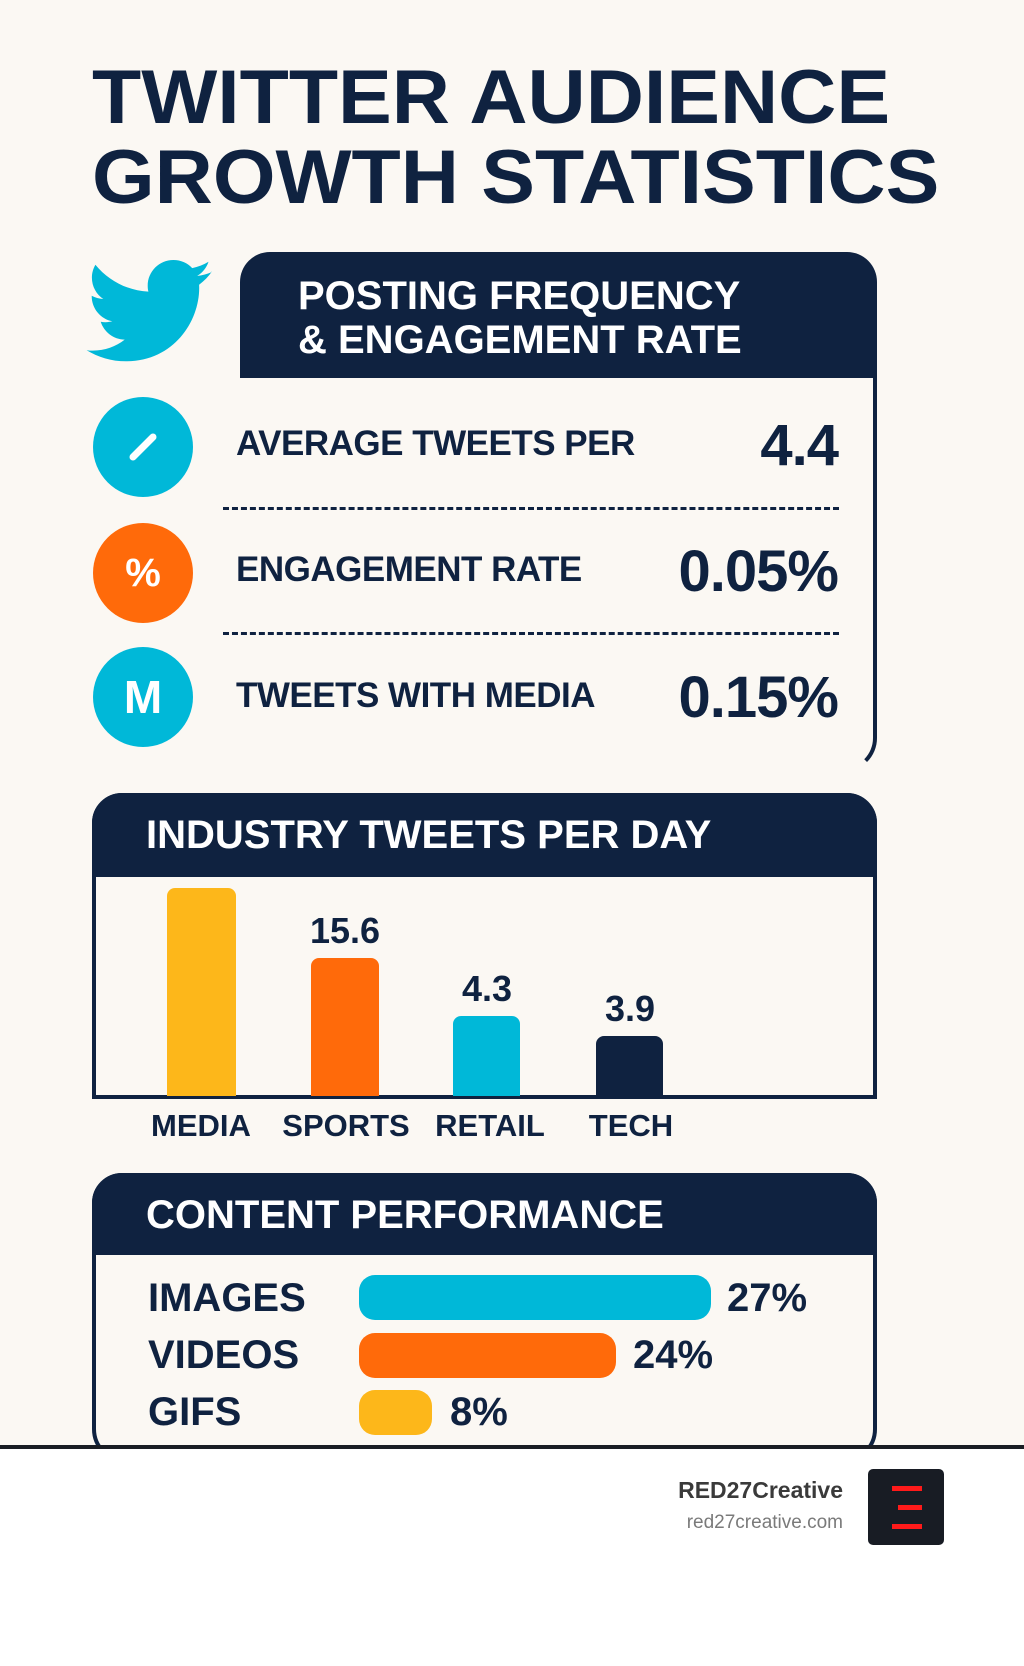 This screenshot has height=1666, width=1024. What do you see at coordinates (519, 296) in the screenshot?
I see `posting-title-line-1: POSTING FREQUENCY` at bounding box center [519, 296].